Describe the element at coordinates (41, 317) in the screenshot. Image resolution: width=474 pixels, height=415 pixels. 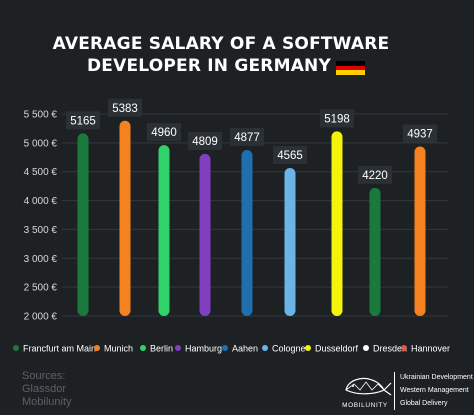
I see `y-tick-label: 2 000 €` at that location.